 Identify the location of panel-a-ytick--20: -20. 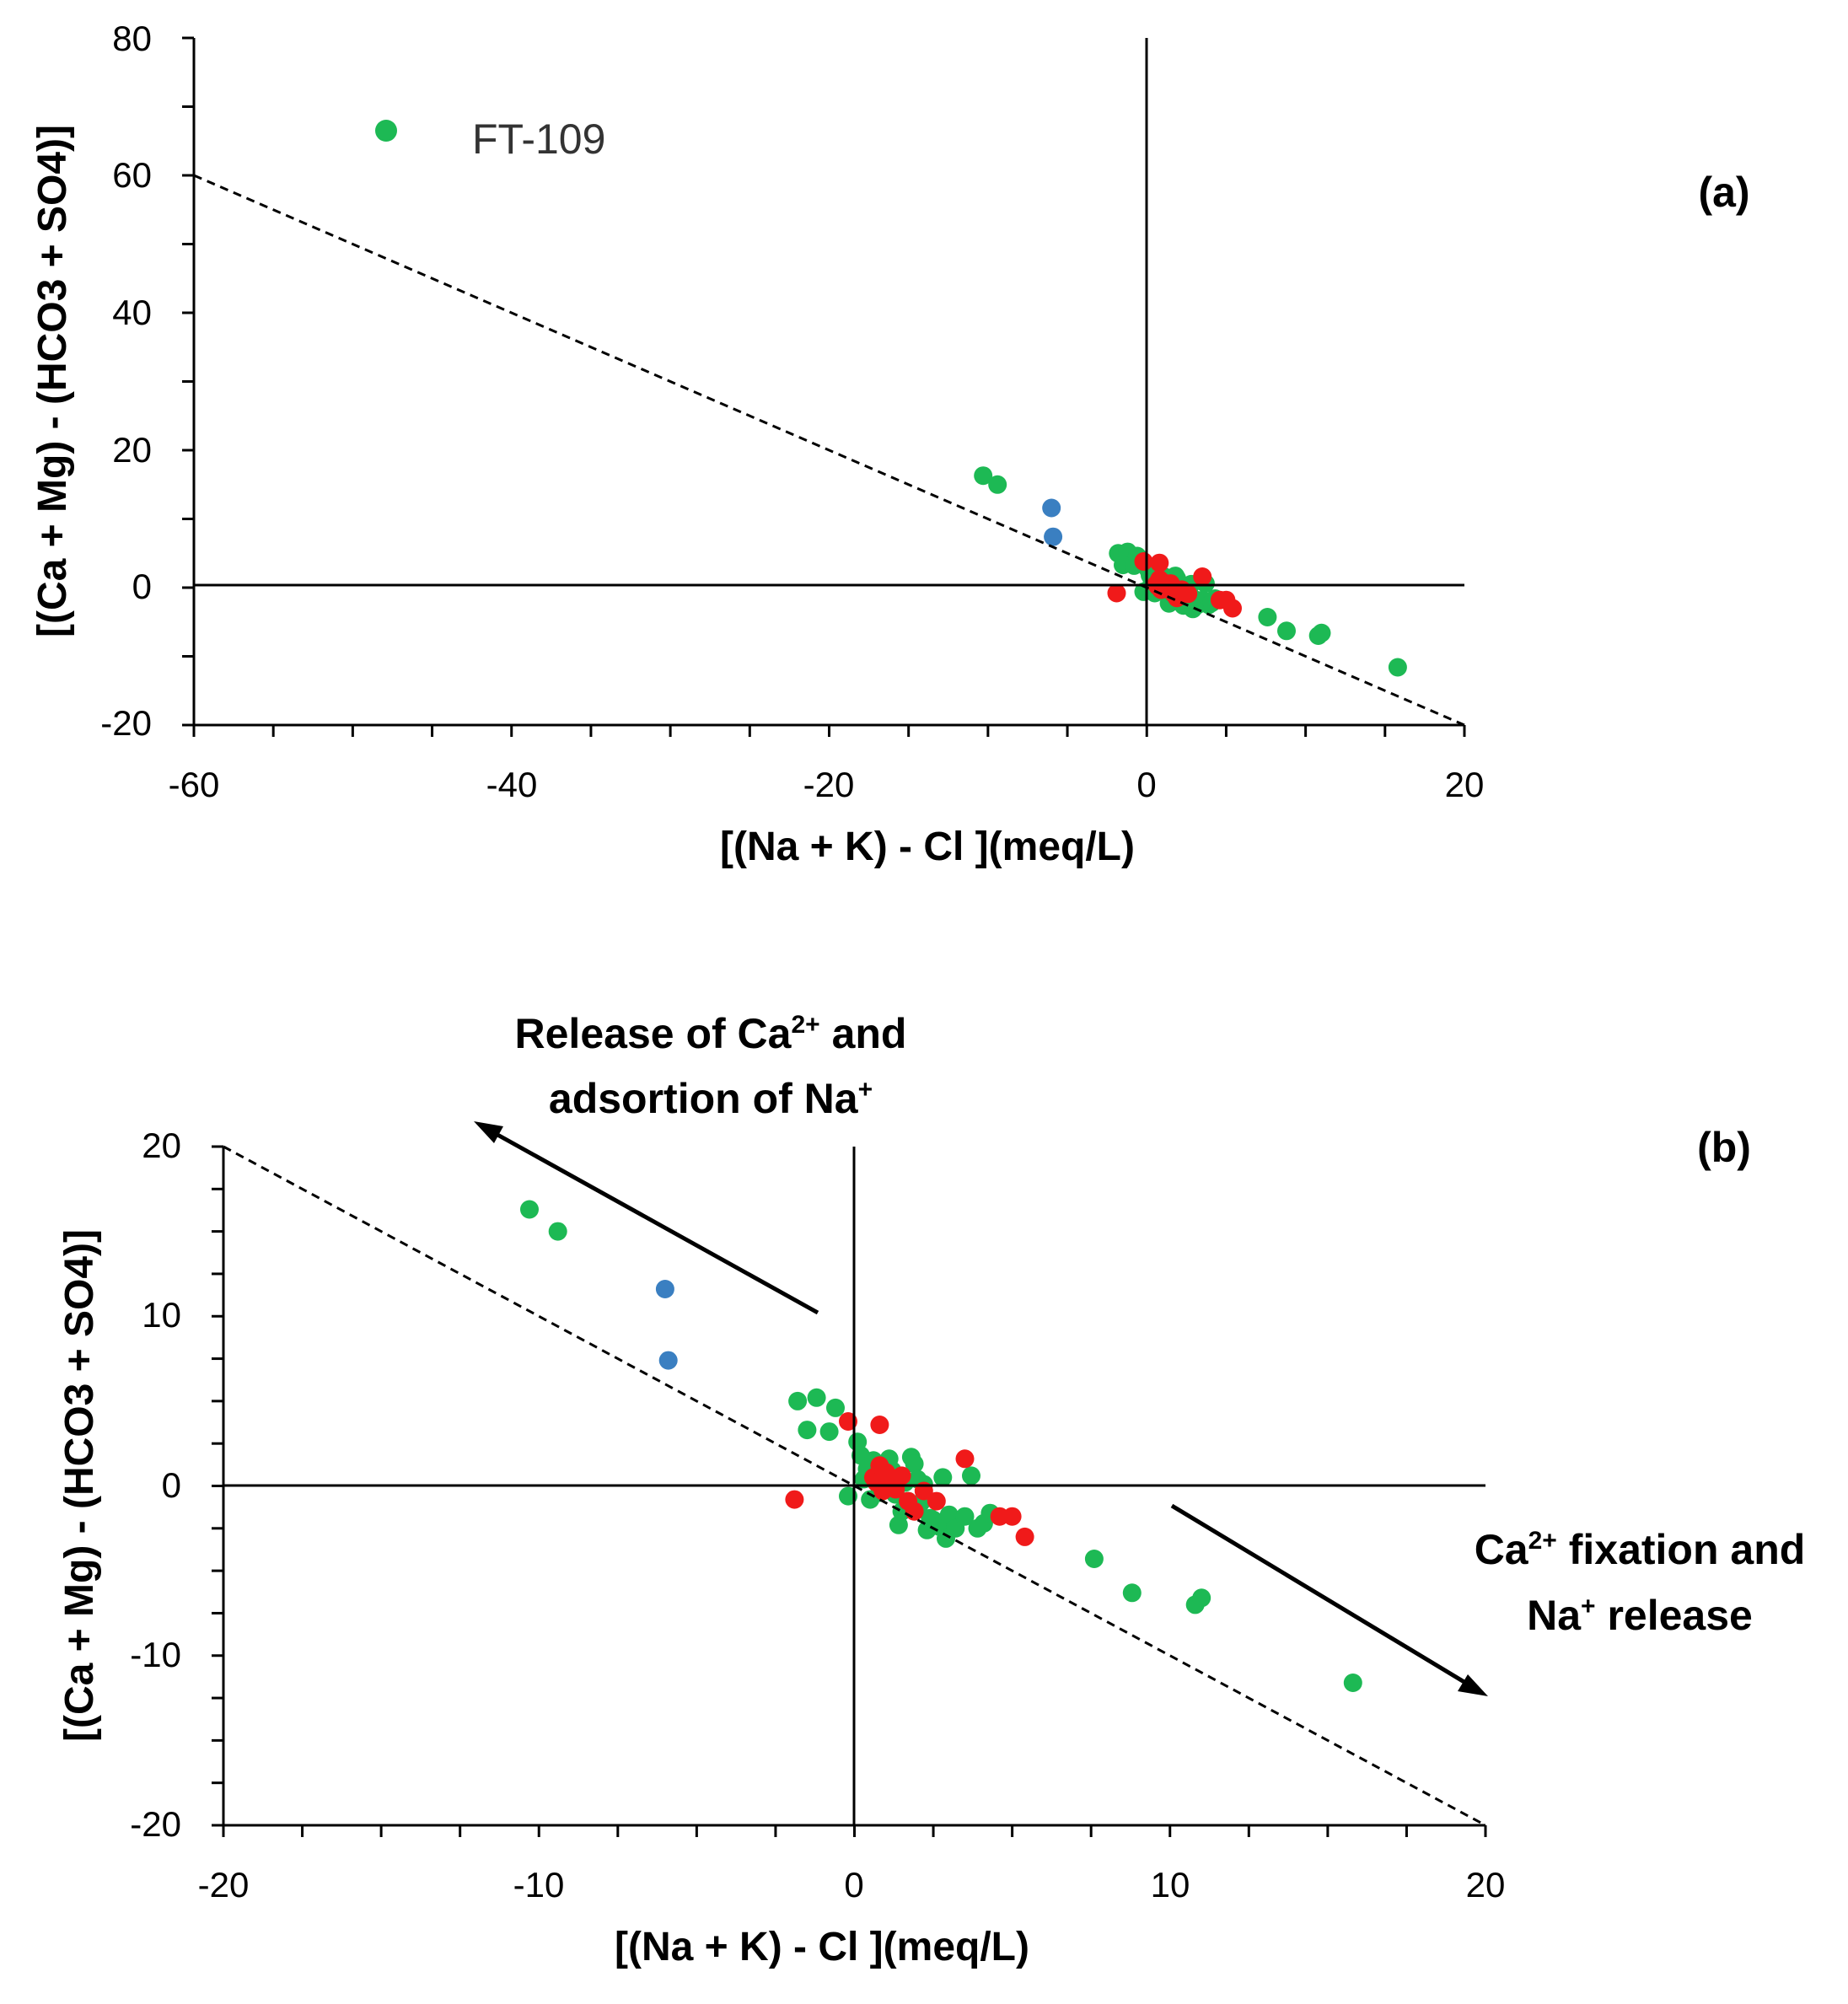
(126, 723).